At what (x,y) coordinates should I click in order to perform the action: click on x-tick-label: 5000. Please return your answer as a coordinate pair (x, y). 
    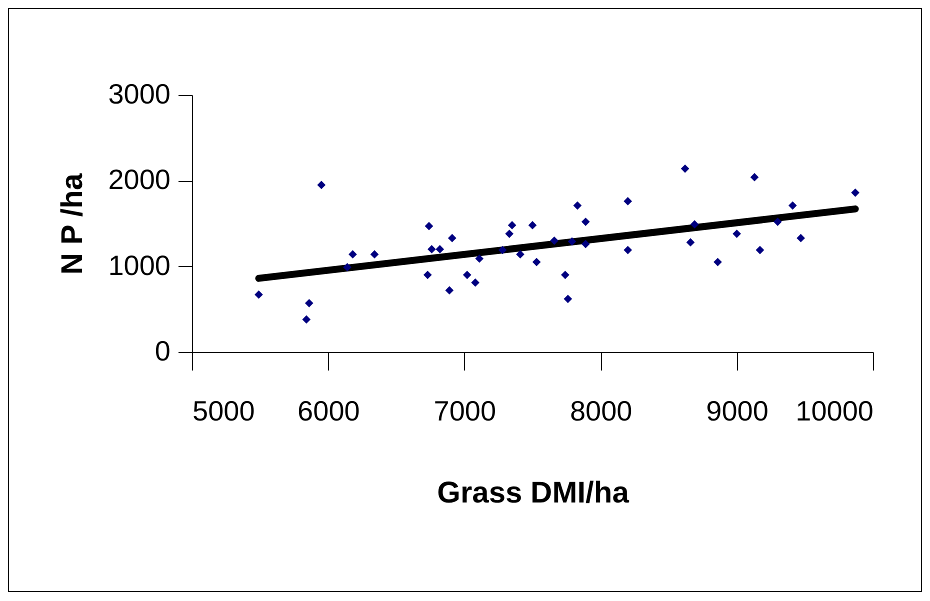
    Looking at the image, I should click on (223, 411).